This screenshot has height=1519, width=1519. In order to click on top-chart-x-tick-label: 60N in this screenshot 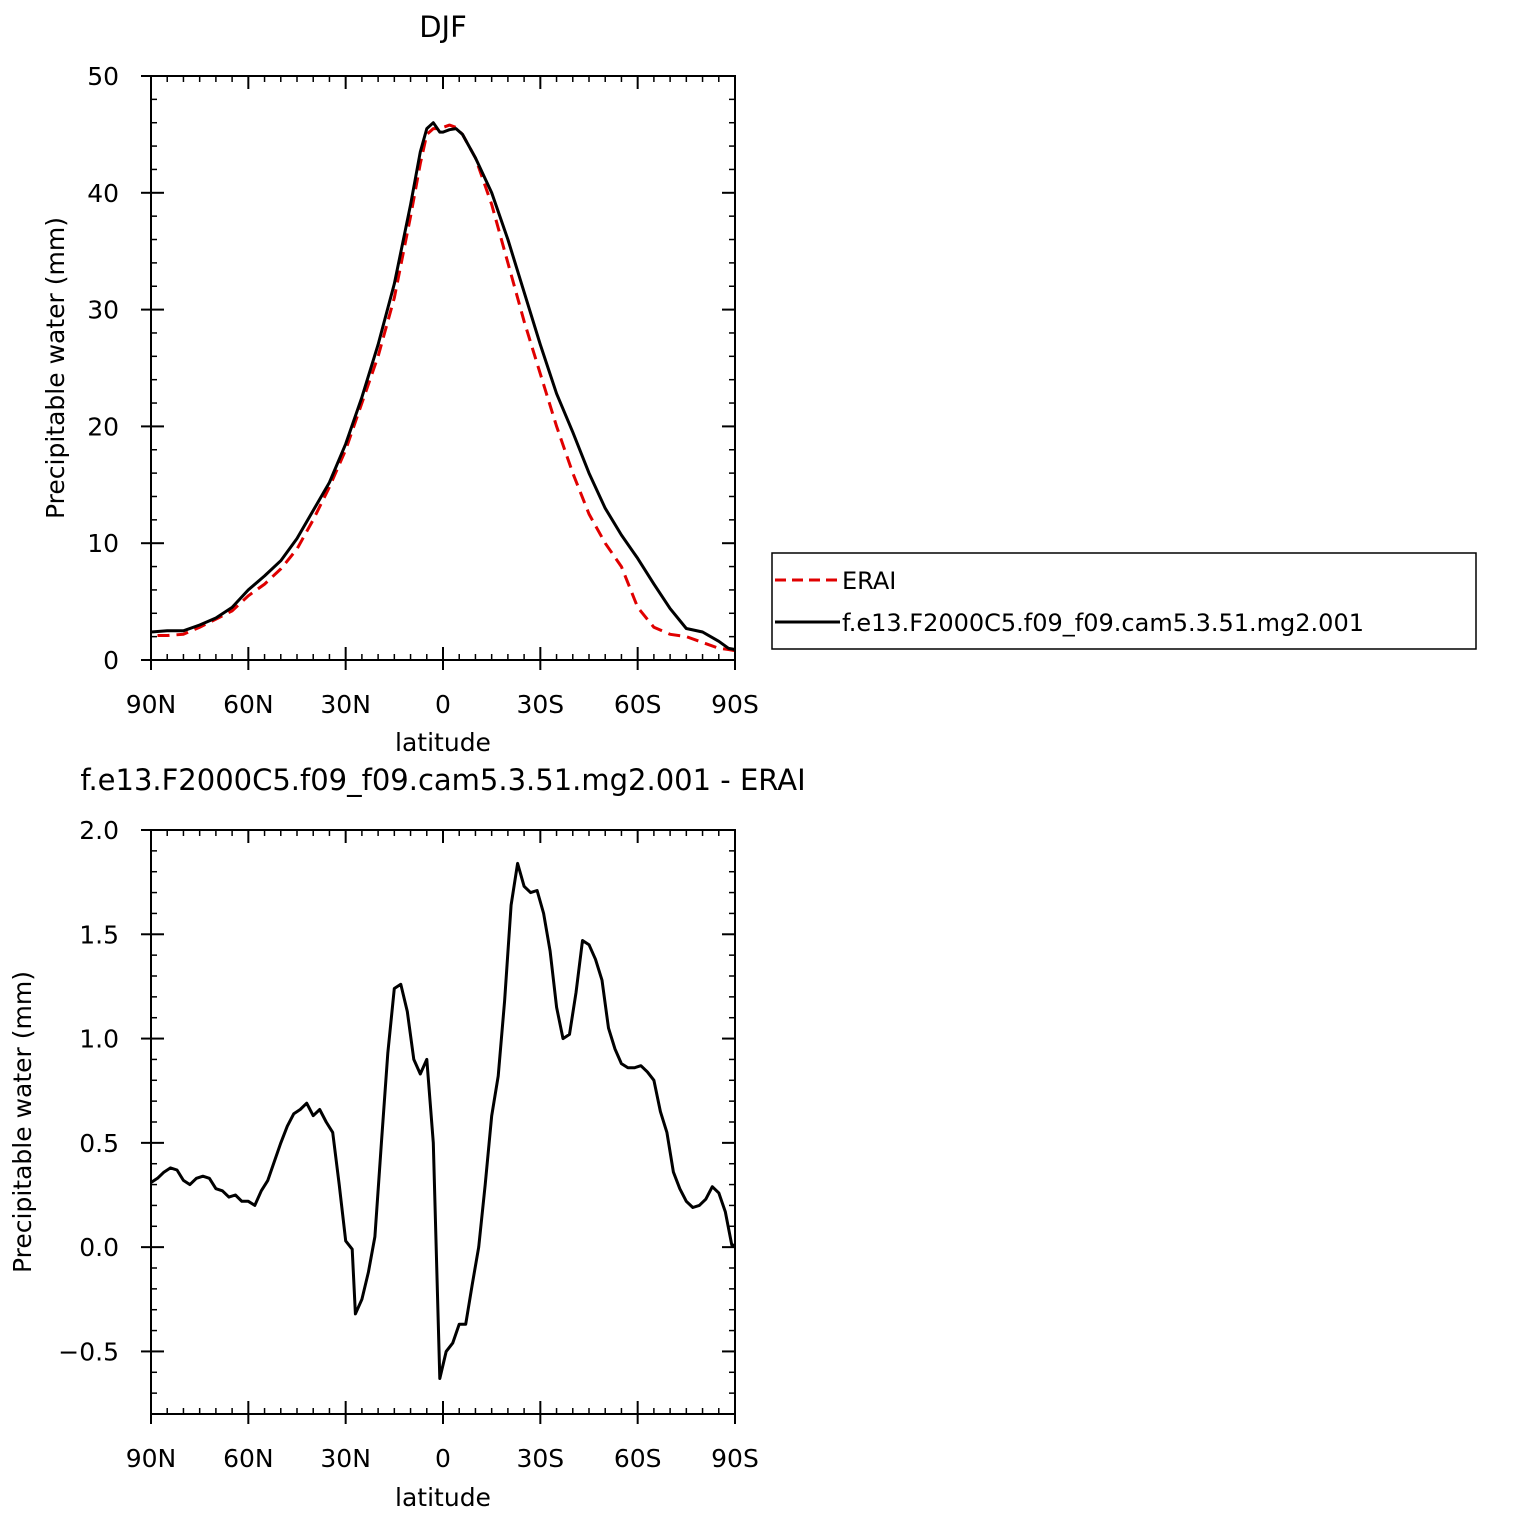, I will do `click(248, 704)`.